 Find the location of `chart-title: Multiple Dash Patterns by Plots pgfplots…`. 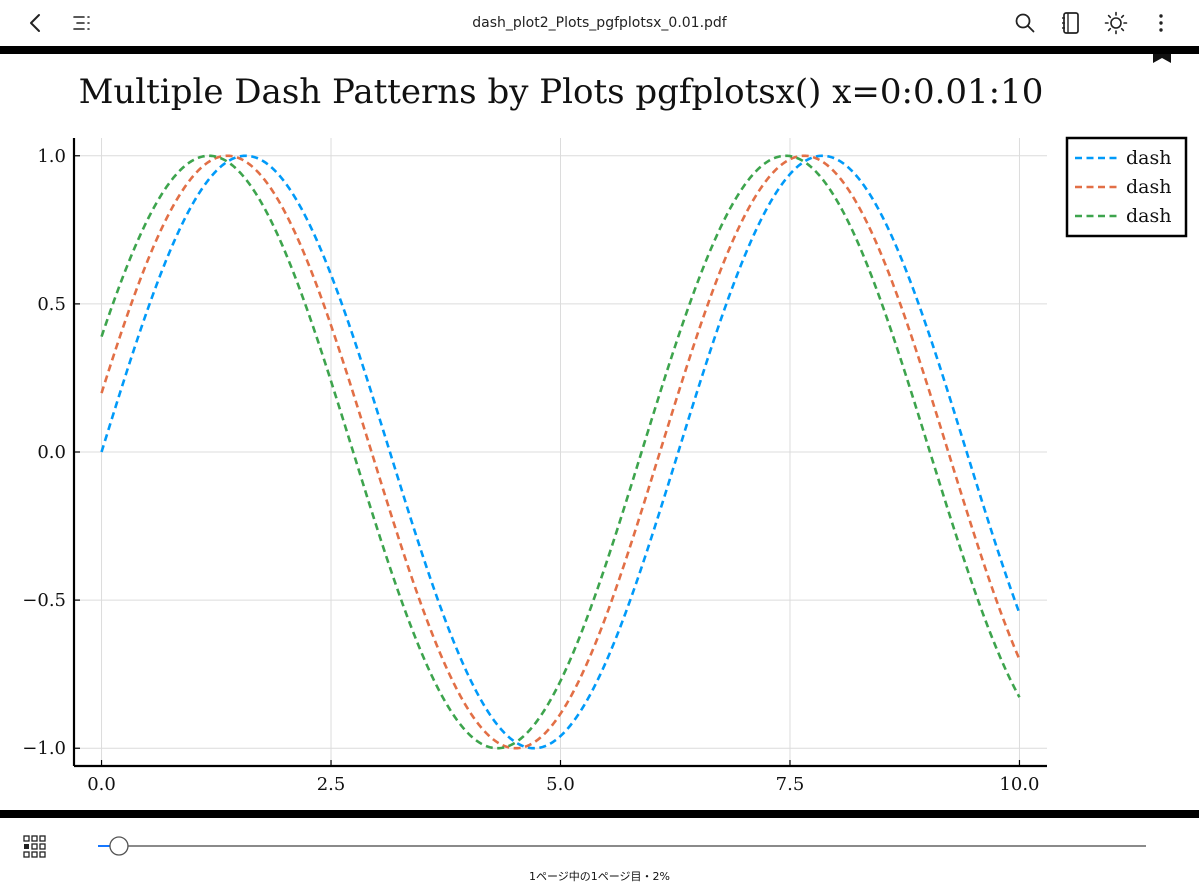

chart-title: Multiple Dash Patterns by Plots pgfplots… is located at coordinates (561, 92).